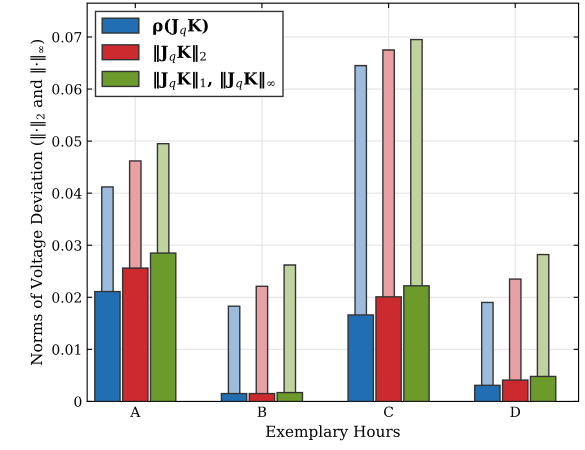 The height and width of the screenshot is (450, 585). Describe the element at coordinates (66, 349) in the screenshot. I see `y-tick-label: 0.01` at that location.